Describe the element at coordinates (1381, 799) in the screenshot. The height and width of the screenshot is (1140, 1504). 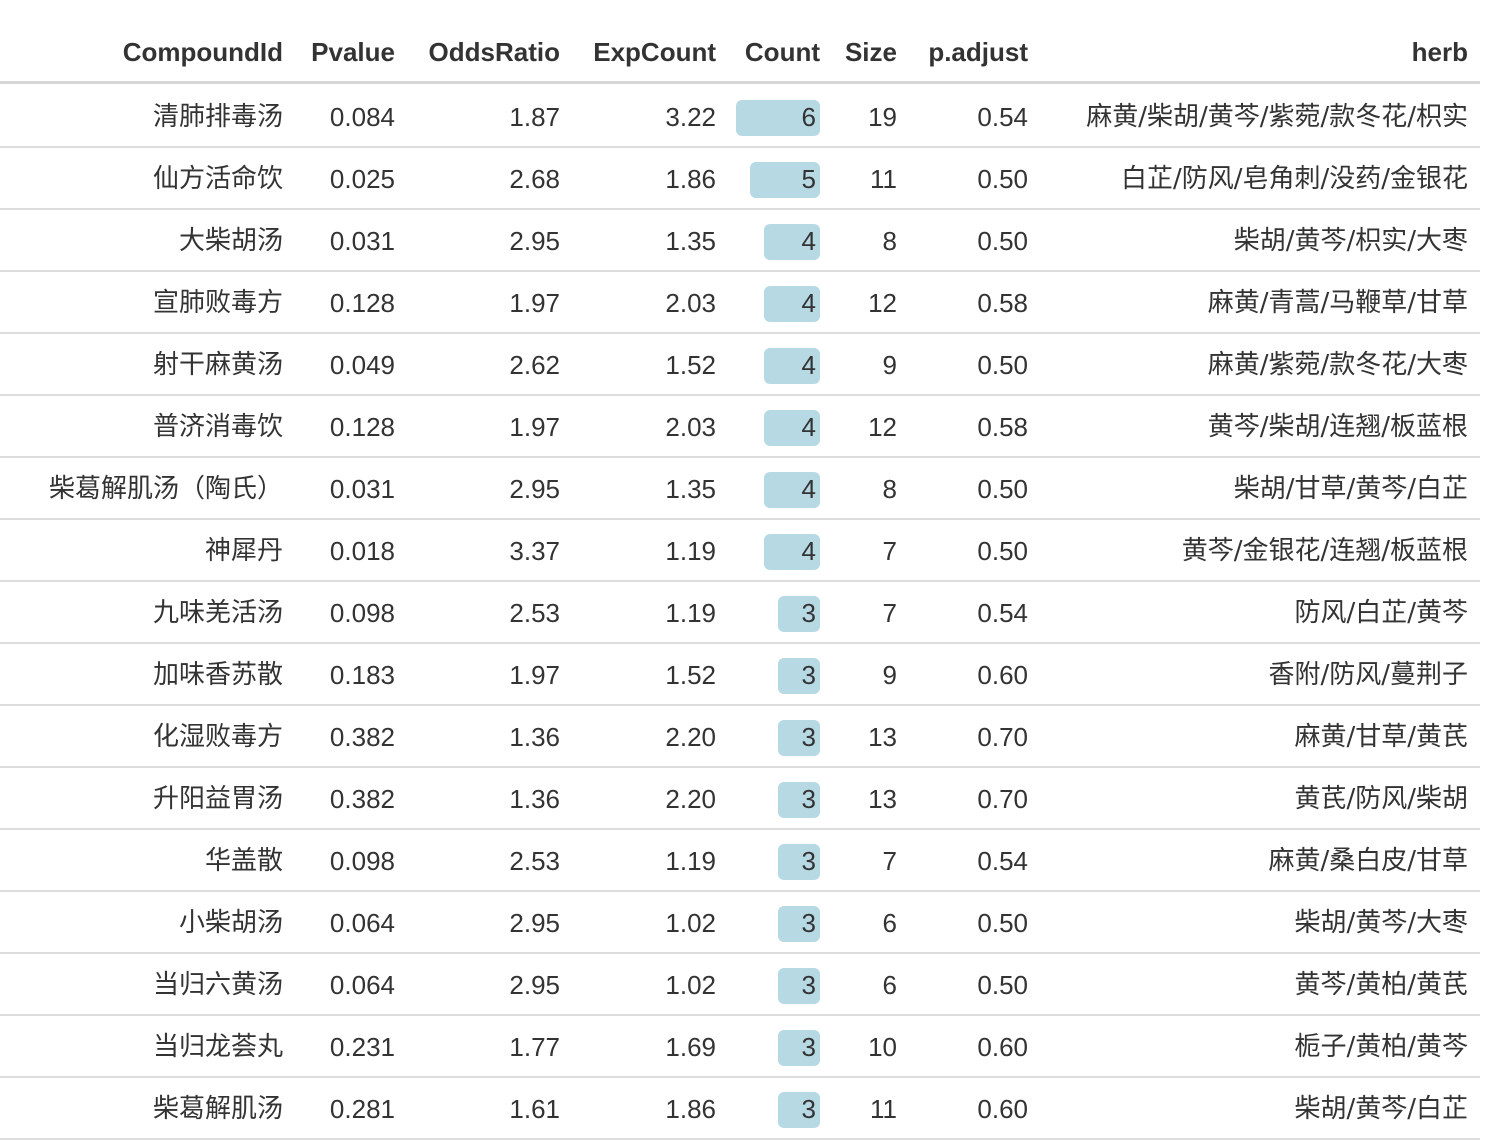
I see `cell-herb: 黄芪/防风/柴胡` at that location.